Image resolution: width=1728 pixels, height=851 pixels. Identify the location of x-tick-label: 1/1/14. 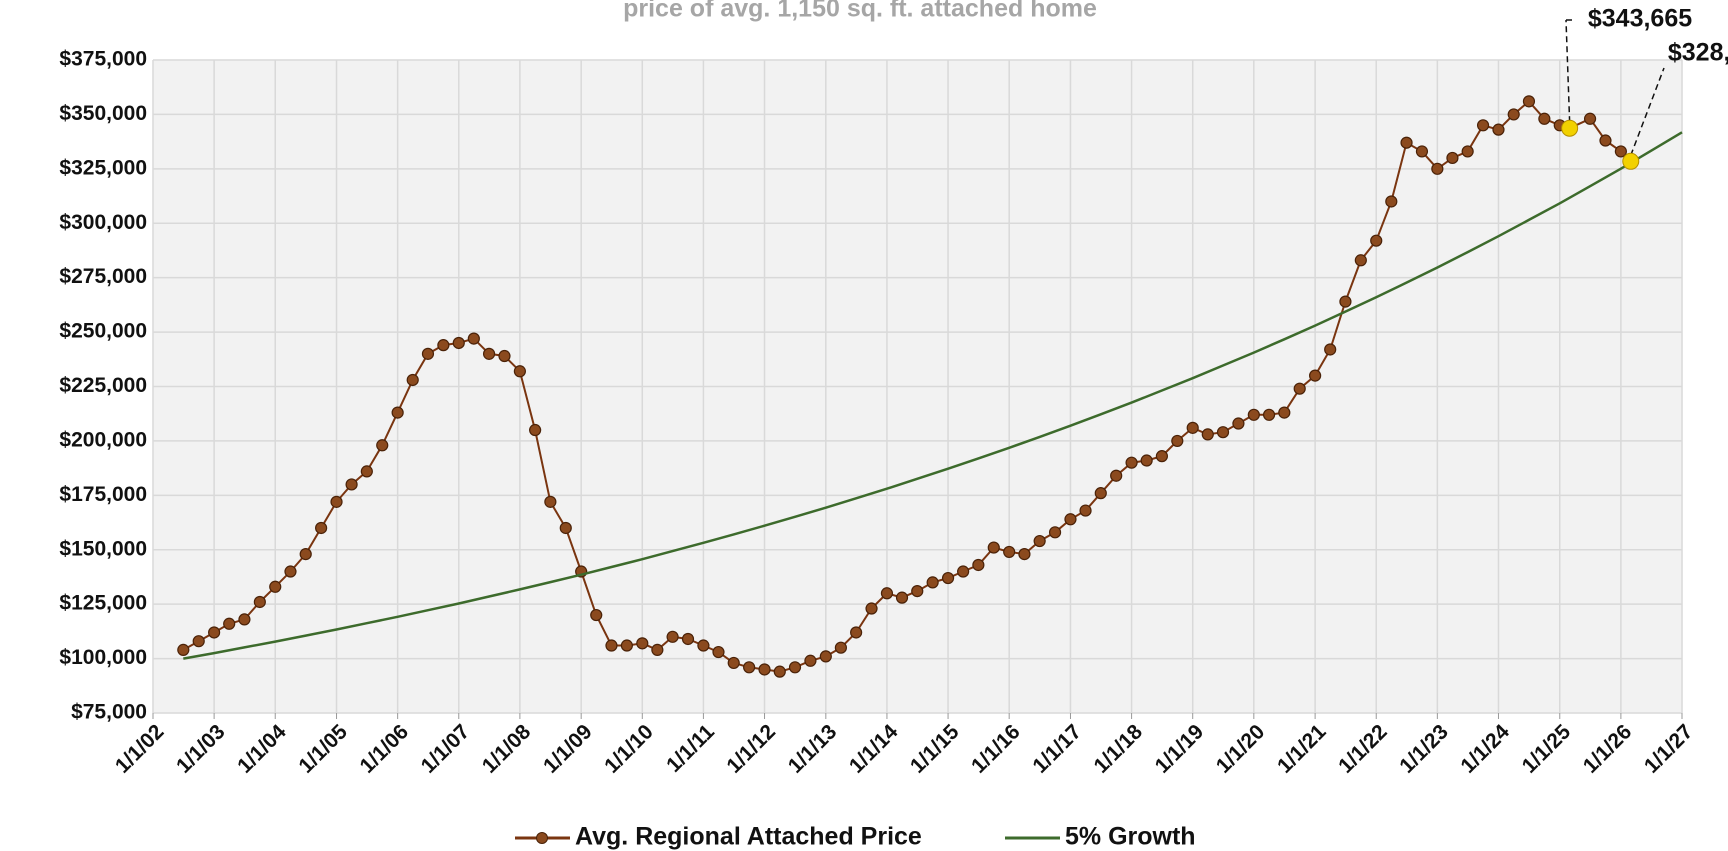
(874, 749).